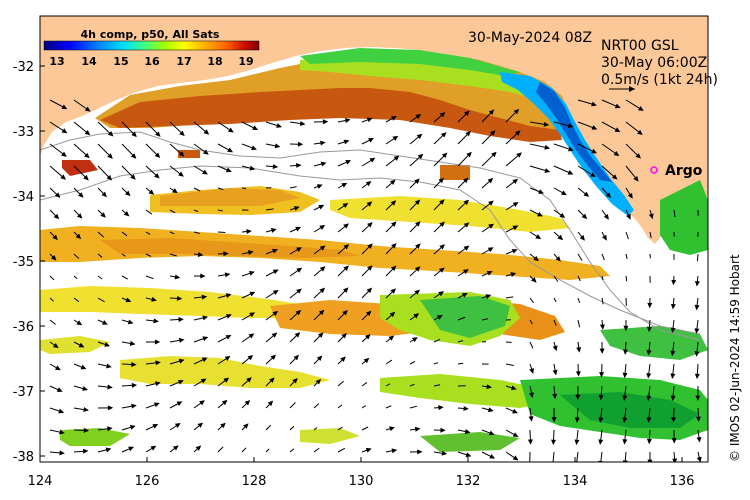 This screenshot has height=500, width=750. I want to click on y-tick-label: -38, so click(23, 457).